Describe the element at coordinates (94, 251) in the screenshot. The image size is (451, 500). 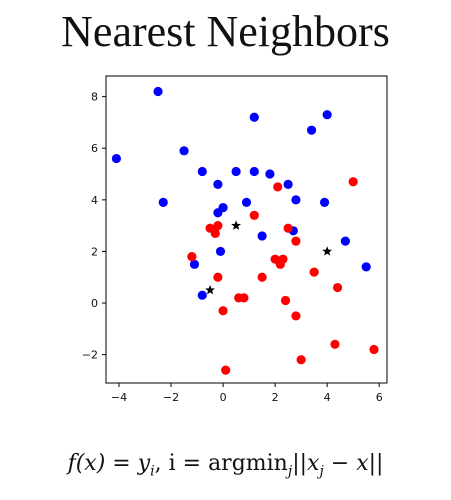
I see `y-tick-label: 2` at that location.